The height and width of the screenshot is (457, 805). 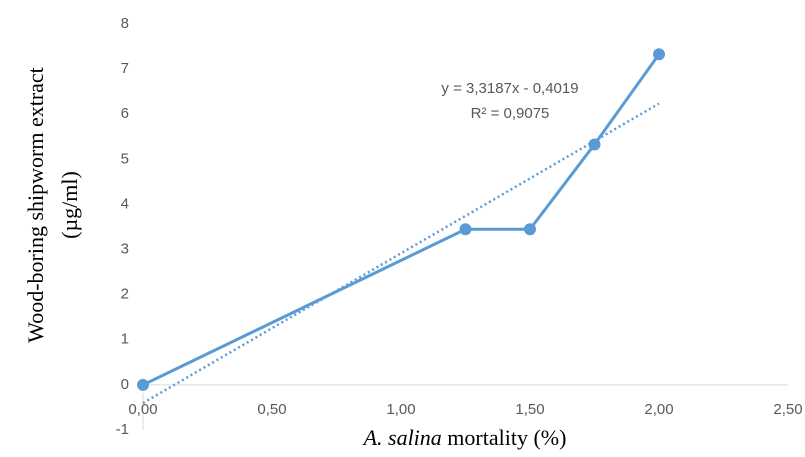 I want to click on y-tick-label: 1, so click(x=125, y=339).